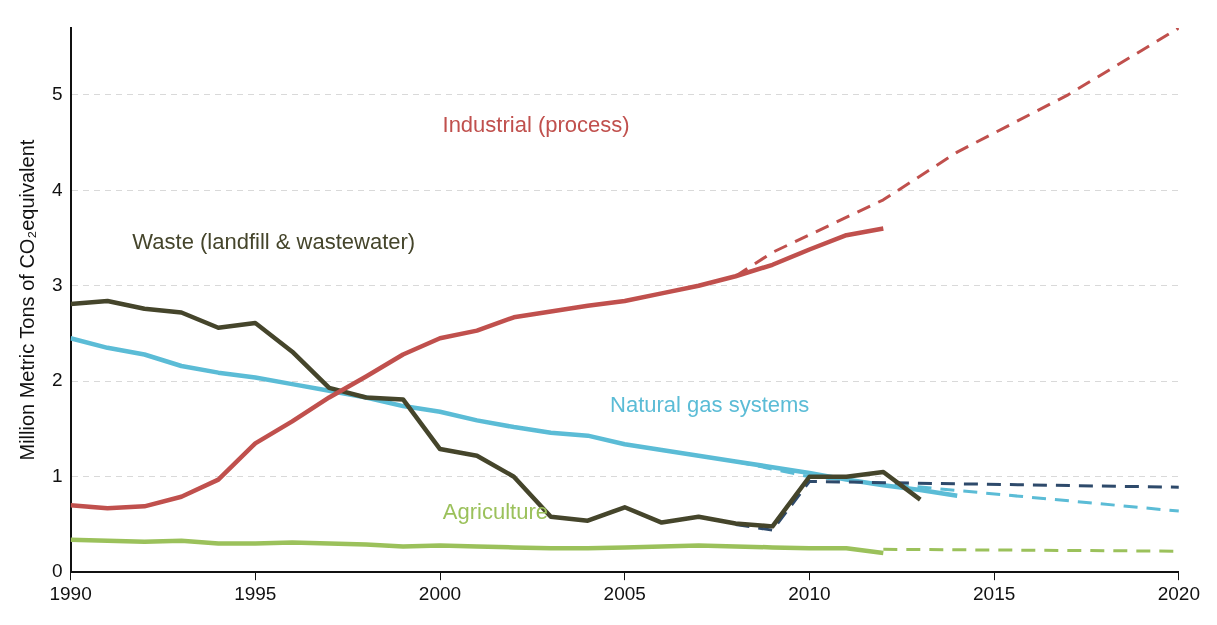  What do you see at coordinates (57, 571) in the screenshot?
I see `y-tick-label: 0` at bounding box center [57, 571].